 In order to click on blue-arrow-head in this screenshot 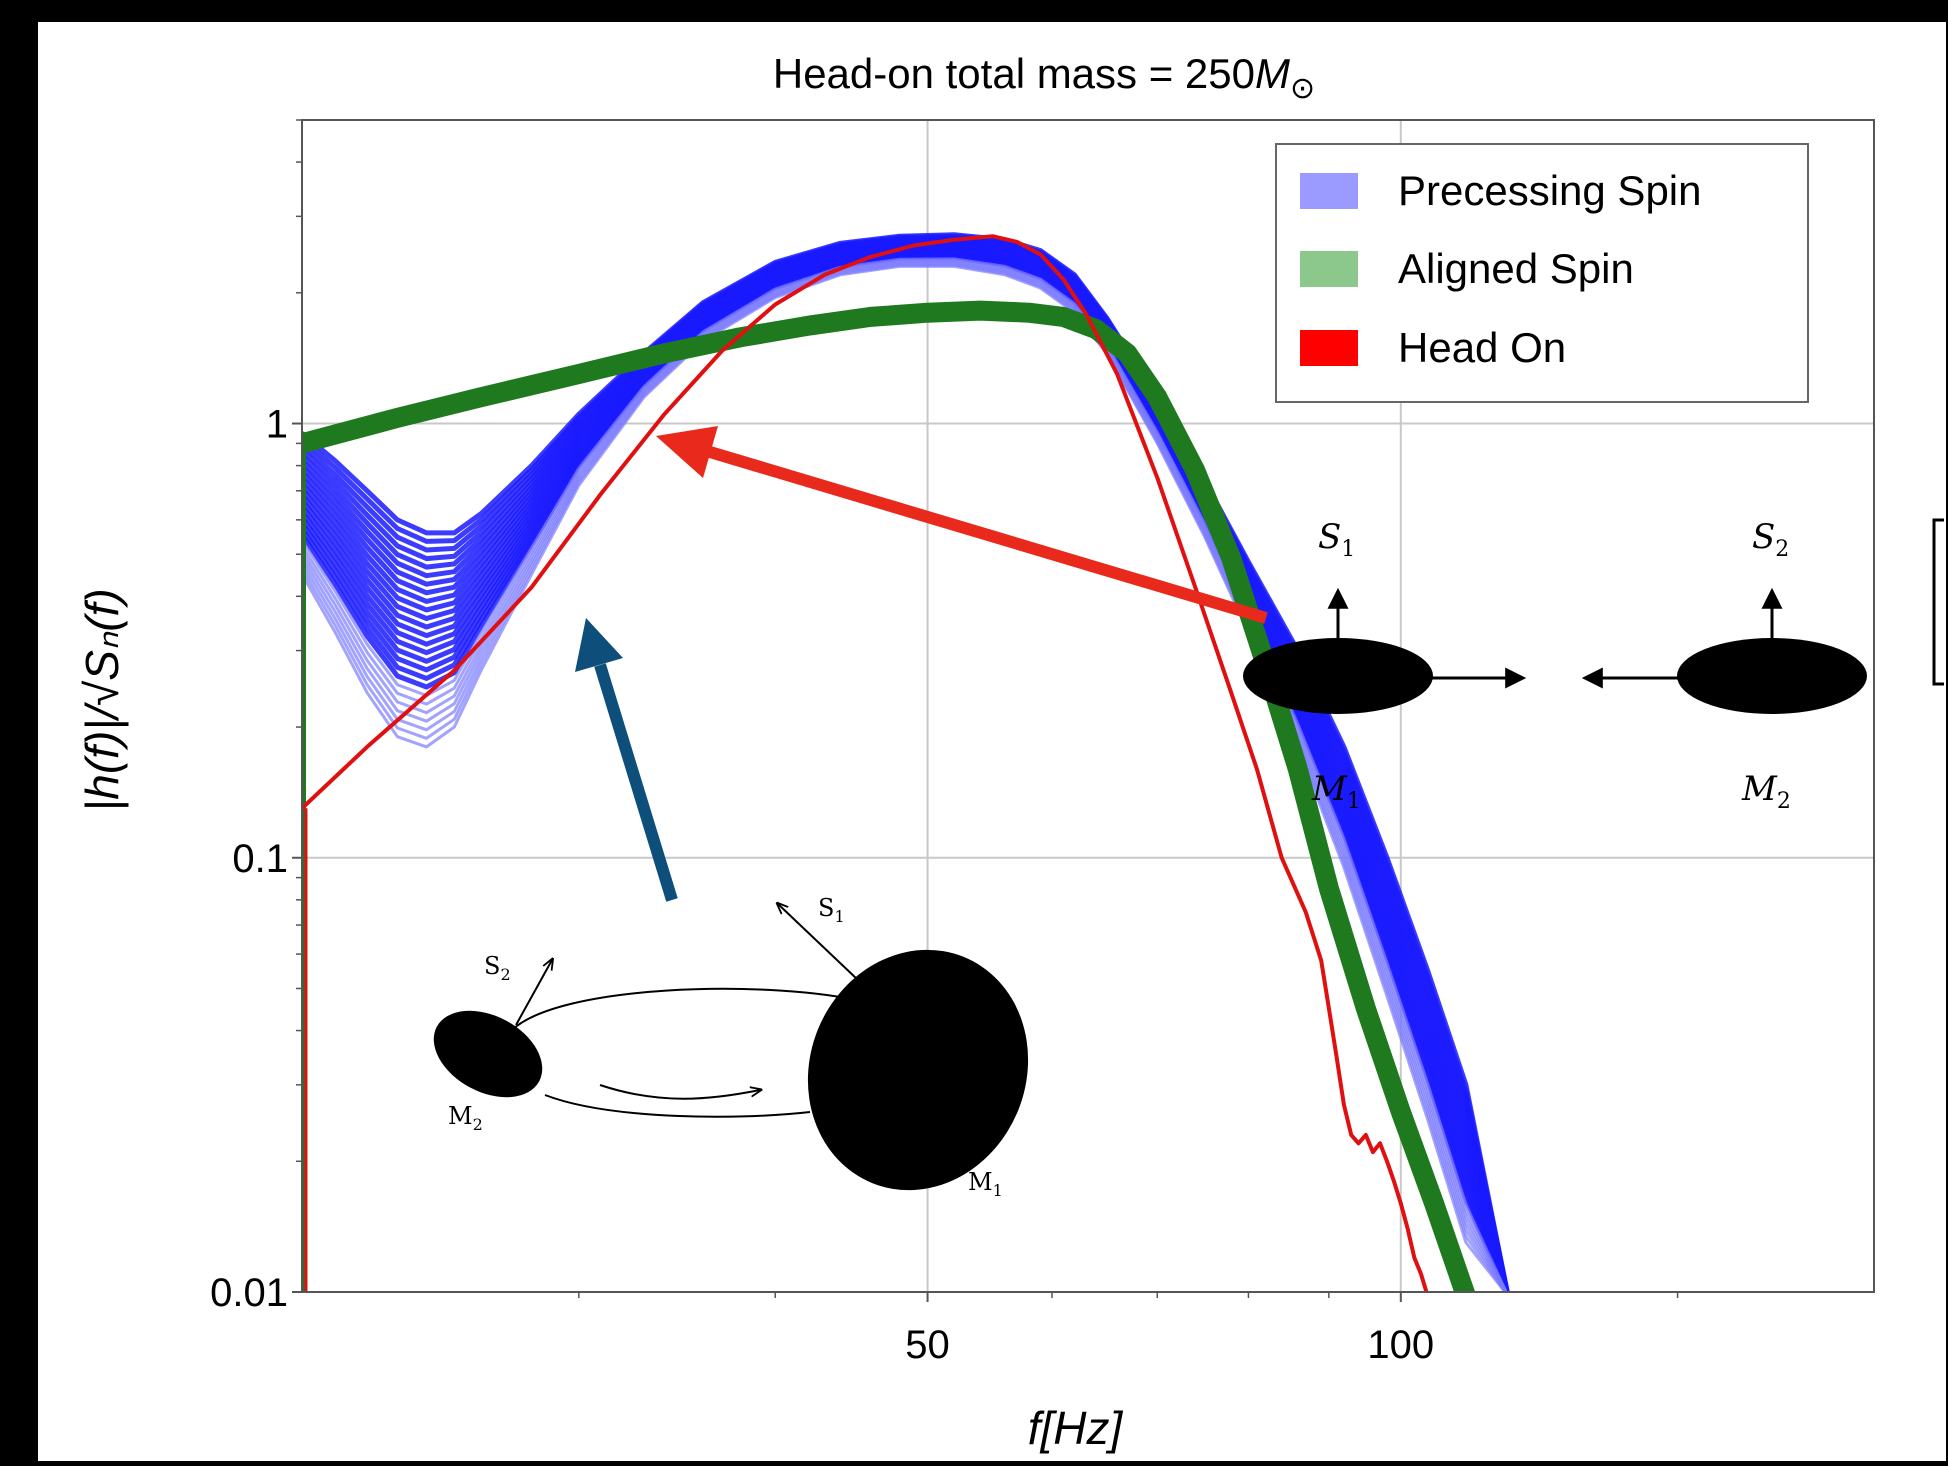, I will do `click(599, 645)`.